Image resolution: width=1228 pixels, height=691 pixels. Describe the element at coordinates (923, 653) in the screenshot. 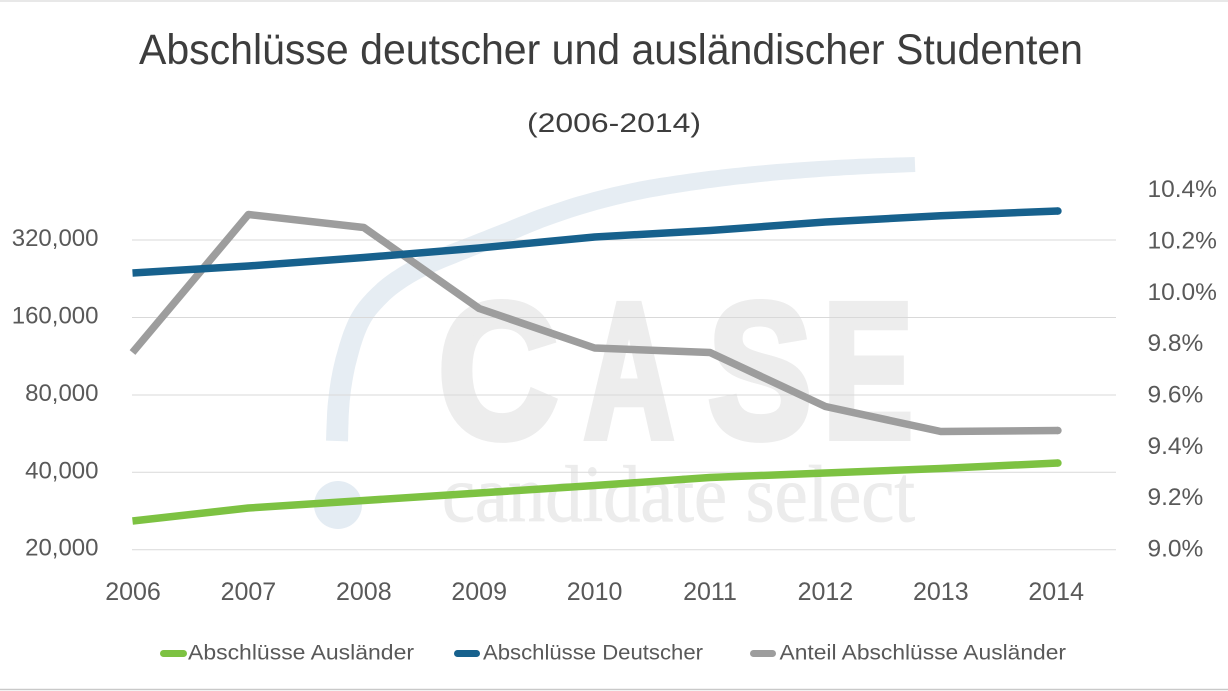

I see `svg-text: Anteil Abschlüsse Ausländer` at that location.